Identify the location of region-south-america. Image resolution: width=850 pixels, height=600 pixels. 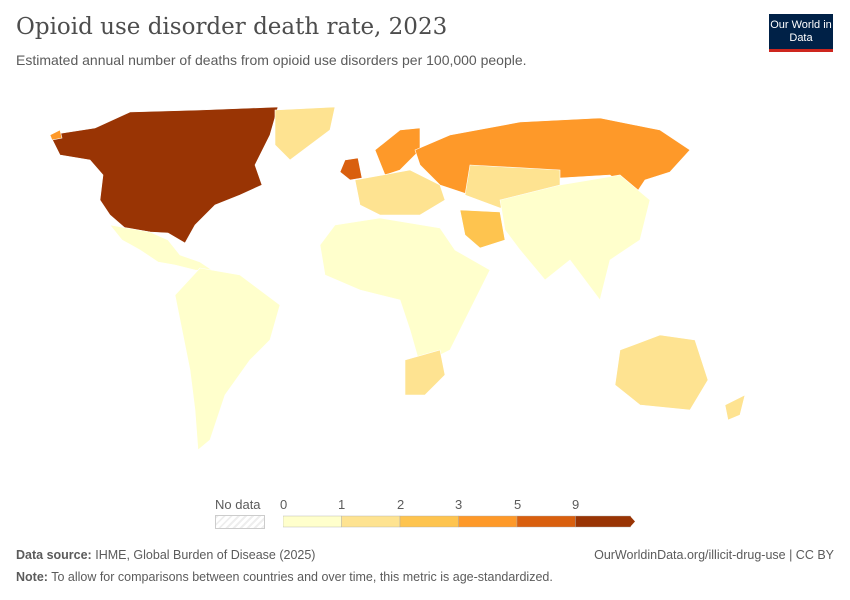
(227, 359).